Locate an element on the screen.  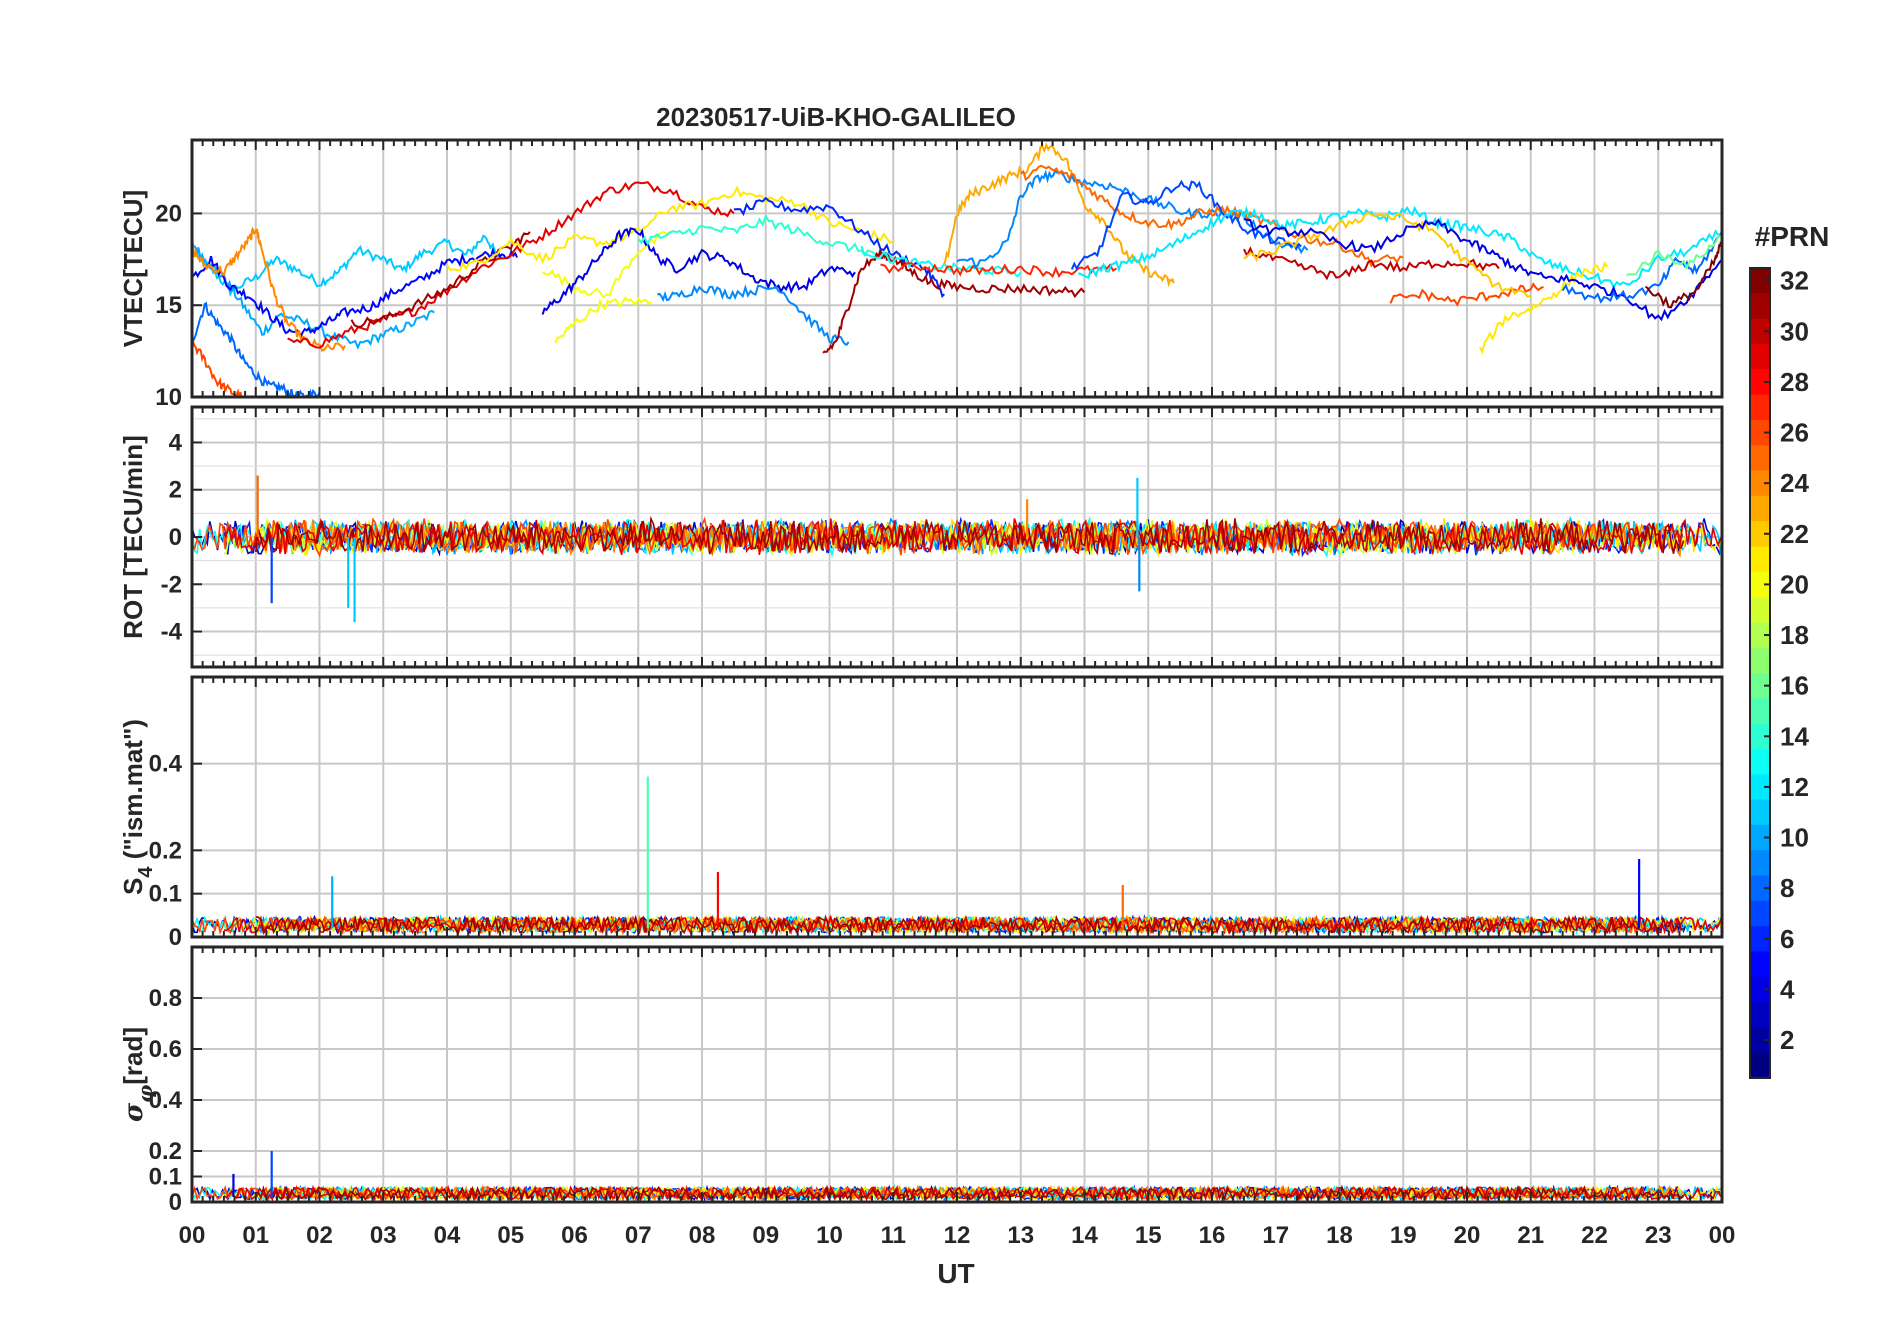
traces-s4 is located at coordinates (957, 856).